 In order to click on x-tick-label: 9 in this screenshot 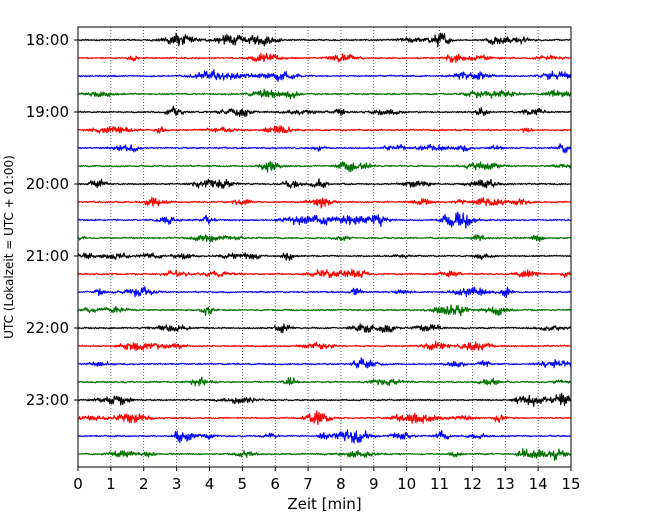, I will do `click(374, 484)`.